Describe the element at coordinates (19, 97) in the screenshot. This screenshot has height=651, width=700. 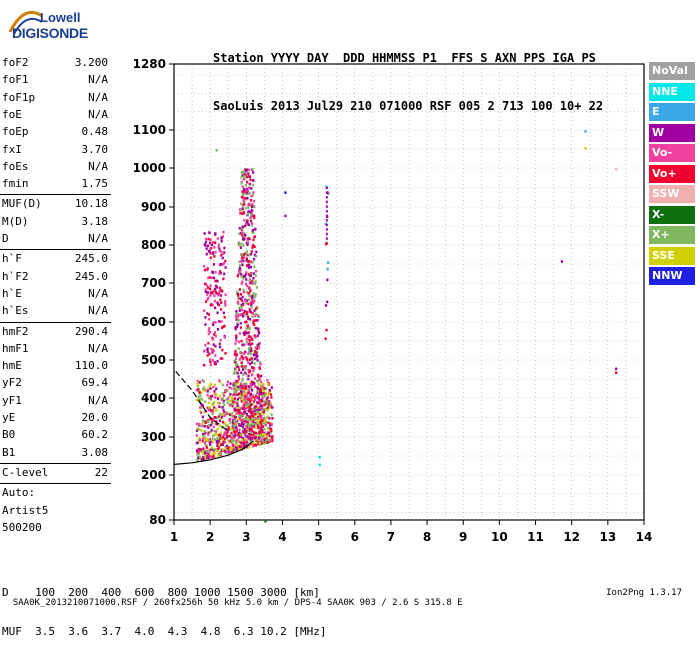
I see `param-name: foF1p` at that location.